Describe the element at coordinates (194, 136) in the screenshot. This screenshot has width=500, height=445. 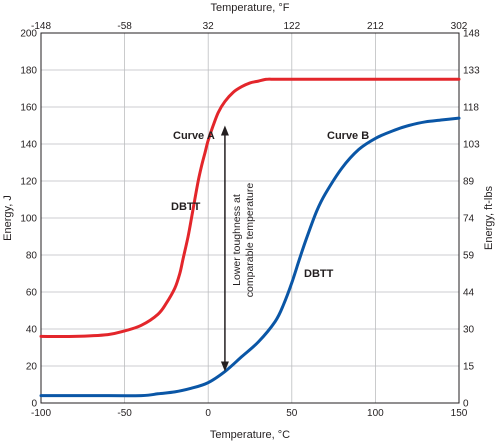
I see `curve-a-label: Curve A` at that location.